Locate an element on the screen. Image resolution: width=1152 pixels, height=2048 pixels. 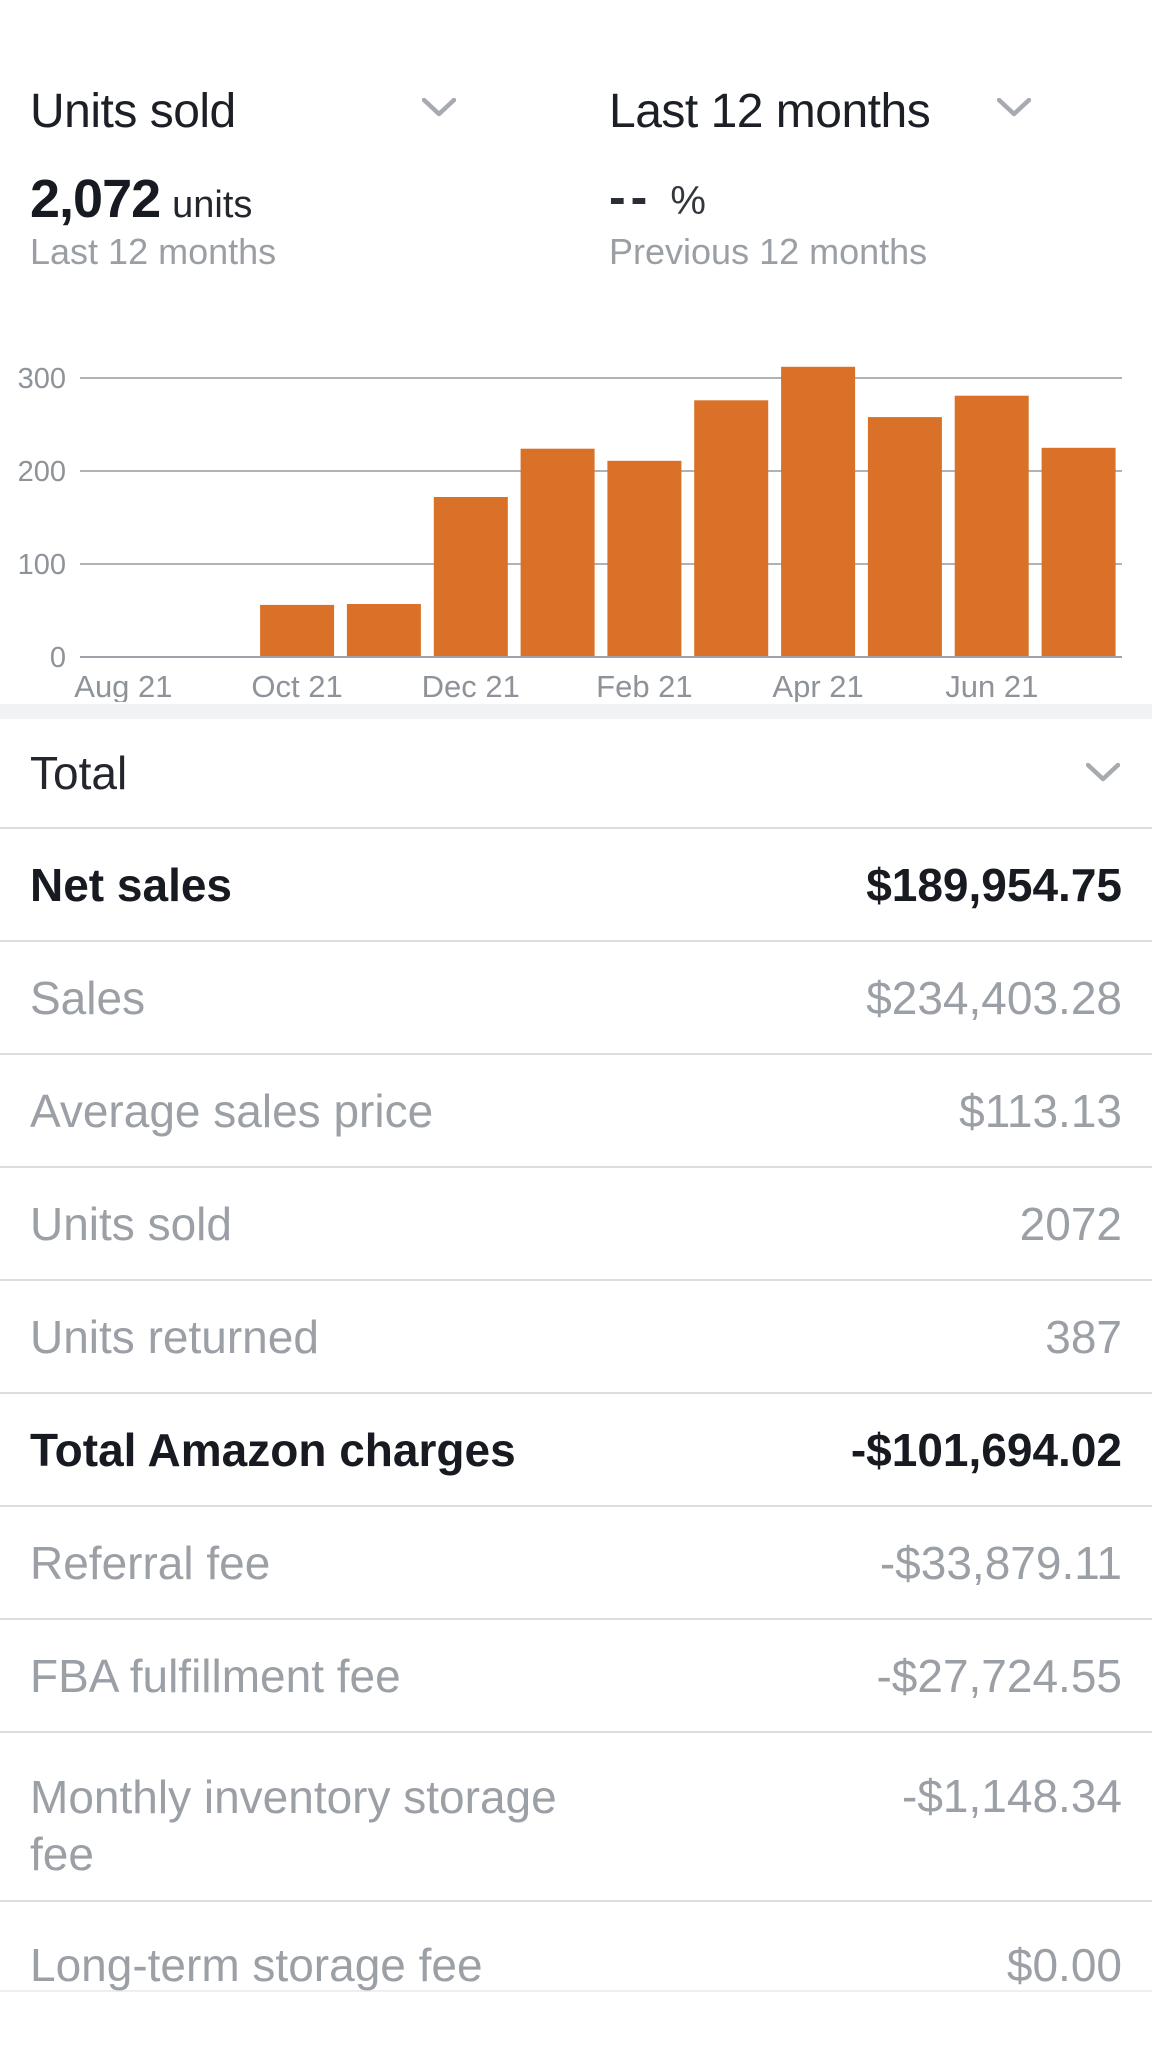
x-axis-label-feb-21: Feb 21 is located at coordinates (644, 685).